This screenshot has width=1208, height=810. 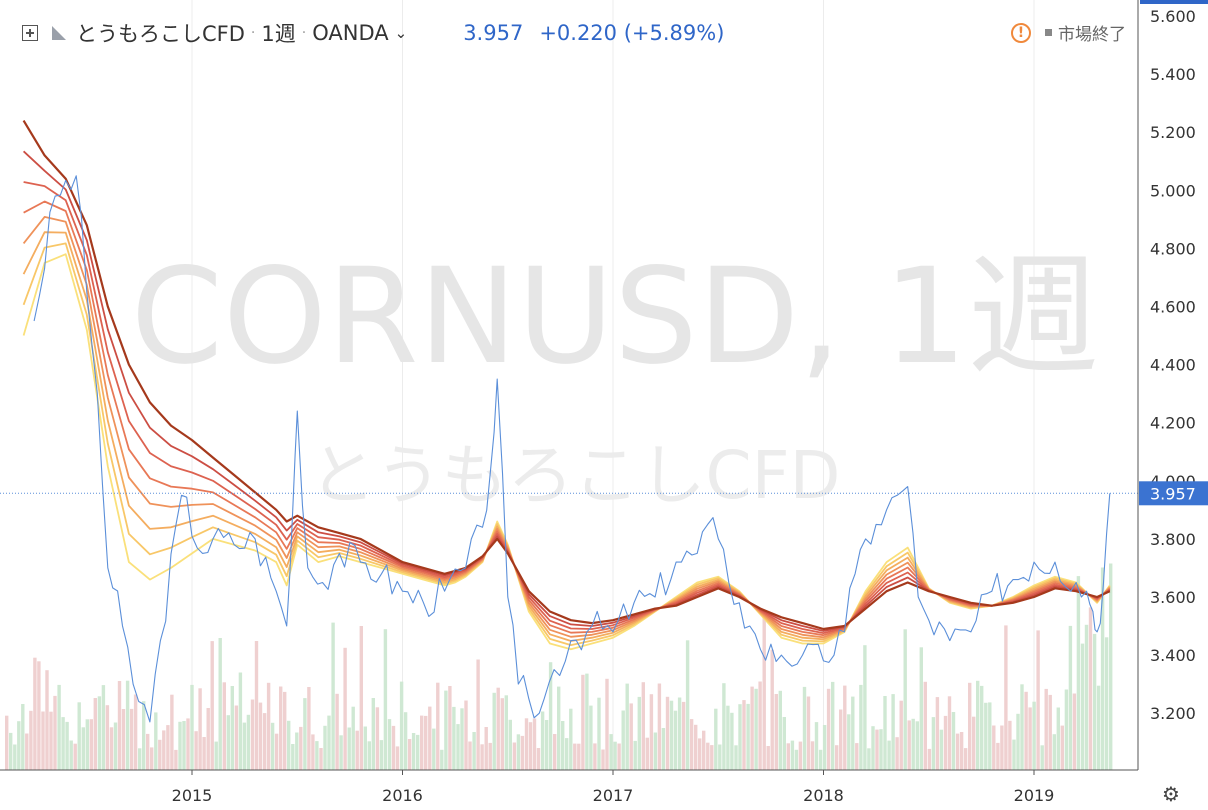 What do you see at coordinates (1173, 307) in the screenshot?
I see `y-tick-label: 4.600` at bounding box center [1173, 307].